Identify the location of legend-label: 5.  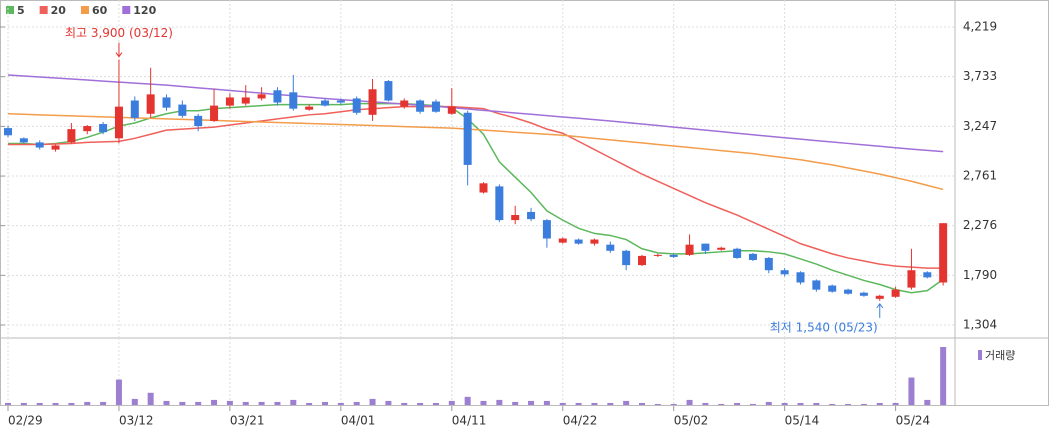
(21, 10).